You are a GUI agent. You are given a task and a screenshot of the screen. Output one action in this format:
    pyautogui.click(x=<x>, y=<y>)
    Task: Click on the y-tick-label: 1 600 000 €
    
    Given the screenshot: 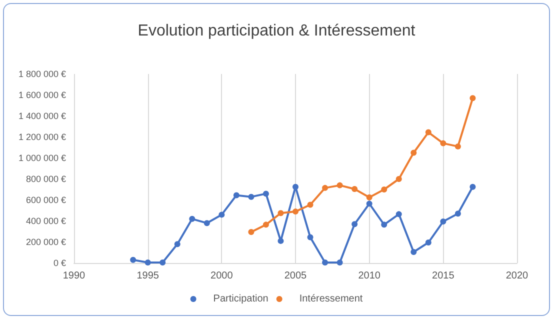 What is the action you would take?
    pyautogui.click(x=42, y=95)
    